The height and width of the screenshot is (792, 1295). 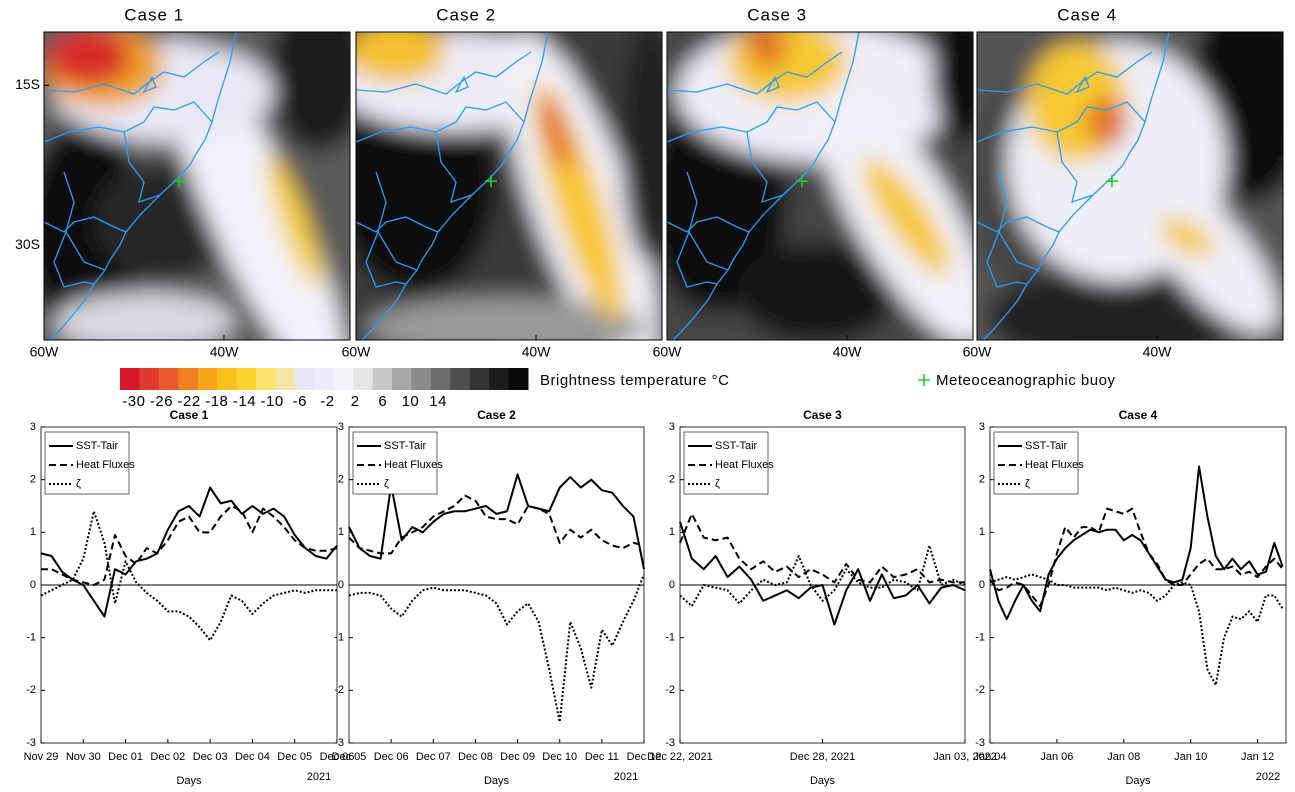 What do you see at coordinates (438, 401) in the screenshot?
I see `colorbar-tick-label: 14` at bounding box center [438, 401].